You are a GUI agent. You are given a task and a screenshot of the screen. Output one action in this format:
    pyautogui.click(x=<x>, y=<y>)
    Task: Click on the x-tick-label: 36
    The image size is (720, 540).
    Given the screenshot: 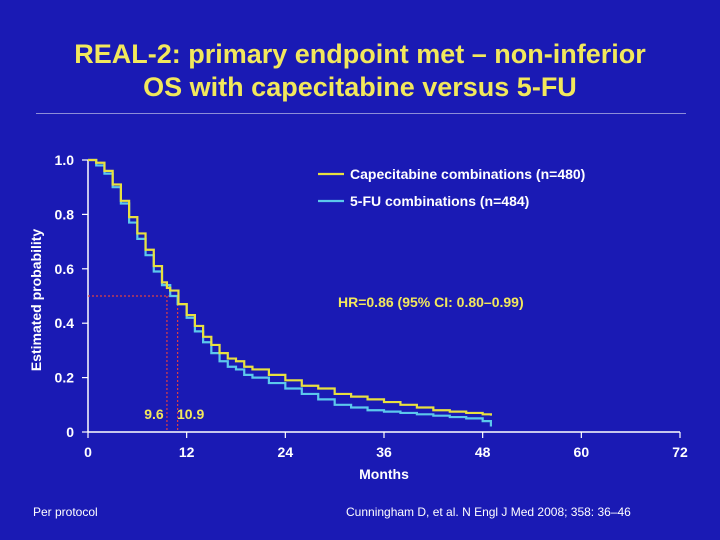 What is the action you would take?
    pyautogui.click(x=384, y=452)
    